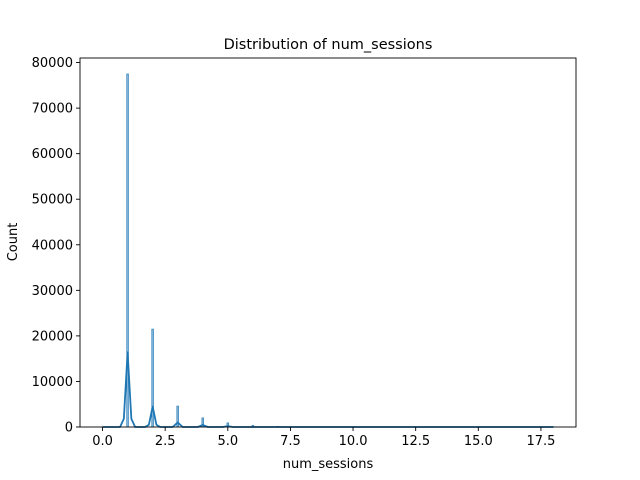 This screenshot has height=480, width=640. What do you see at coordinates (328, 389) in the screenshot?
I see `kde-curve` at bounding box center [328, 389].